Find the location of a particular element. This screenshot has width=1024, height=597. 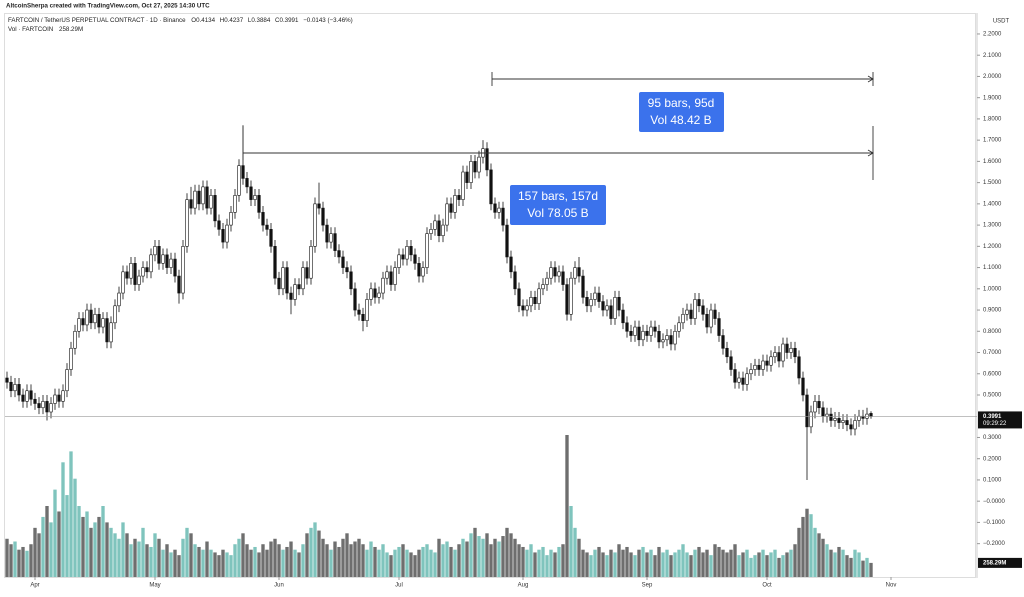

y-tick-label: 0.5000 is located at coordinates (992, 396).